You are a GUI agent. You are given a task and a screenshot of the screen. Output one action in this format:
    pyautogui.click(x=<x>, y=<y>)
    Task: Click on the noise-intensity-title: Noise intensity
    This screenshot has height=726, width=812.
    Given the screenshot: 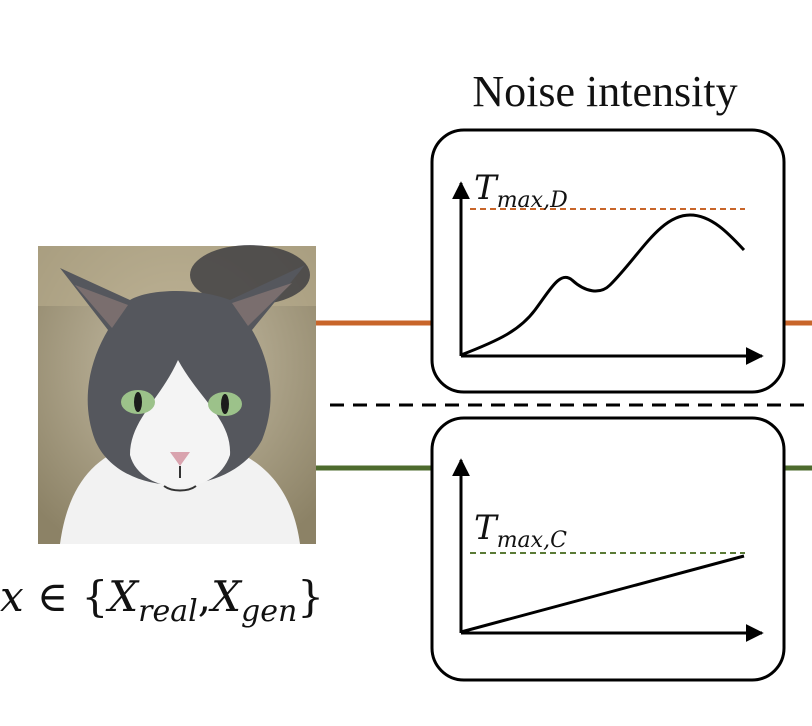 What is the action you would take?
    pyautogui.click(x=605, y=91)
    